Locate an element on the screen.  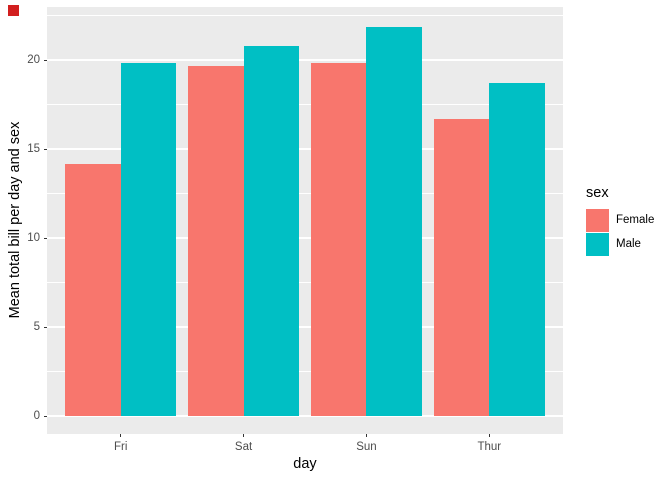
bar-sat-male is located at coordinates (271, 231).